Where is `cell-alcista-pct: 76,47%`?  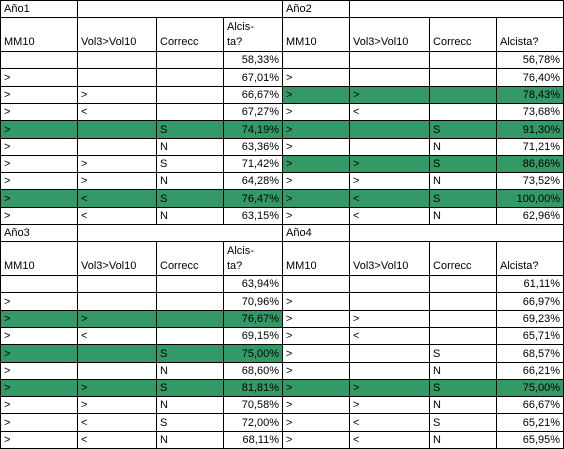 cell-alcista-pct: 76,47% is located at coordinates (253, 198).